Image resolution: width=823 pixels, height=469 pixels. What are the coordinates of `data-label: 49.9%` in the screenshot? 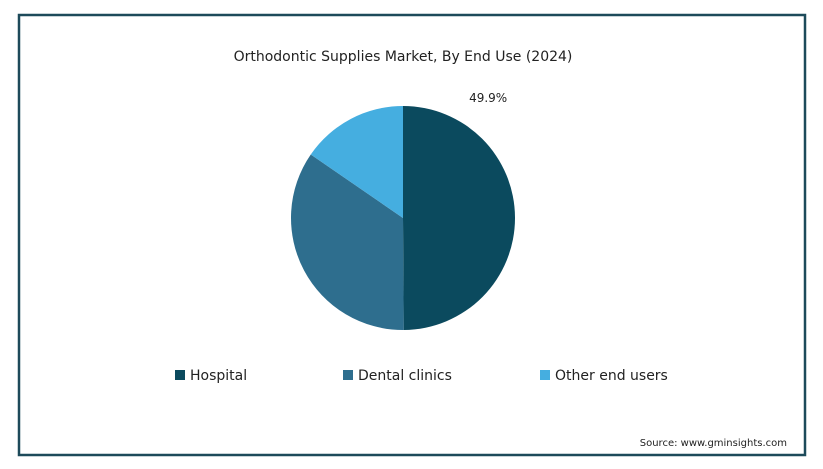 It's located at (488, 98).